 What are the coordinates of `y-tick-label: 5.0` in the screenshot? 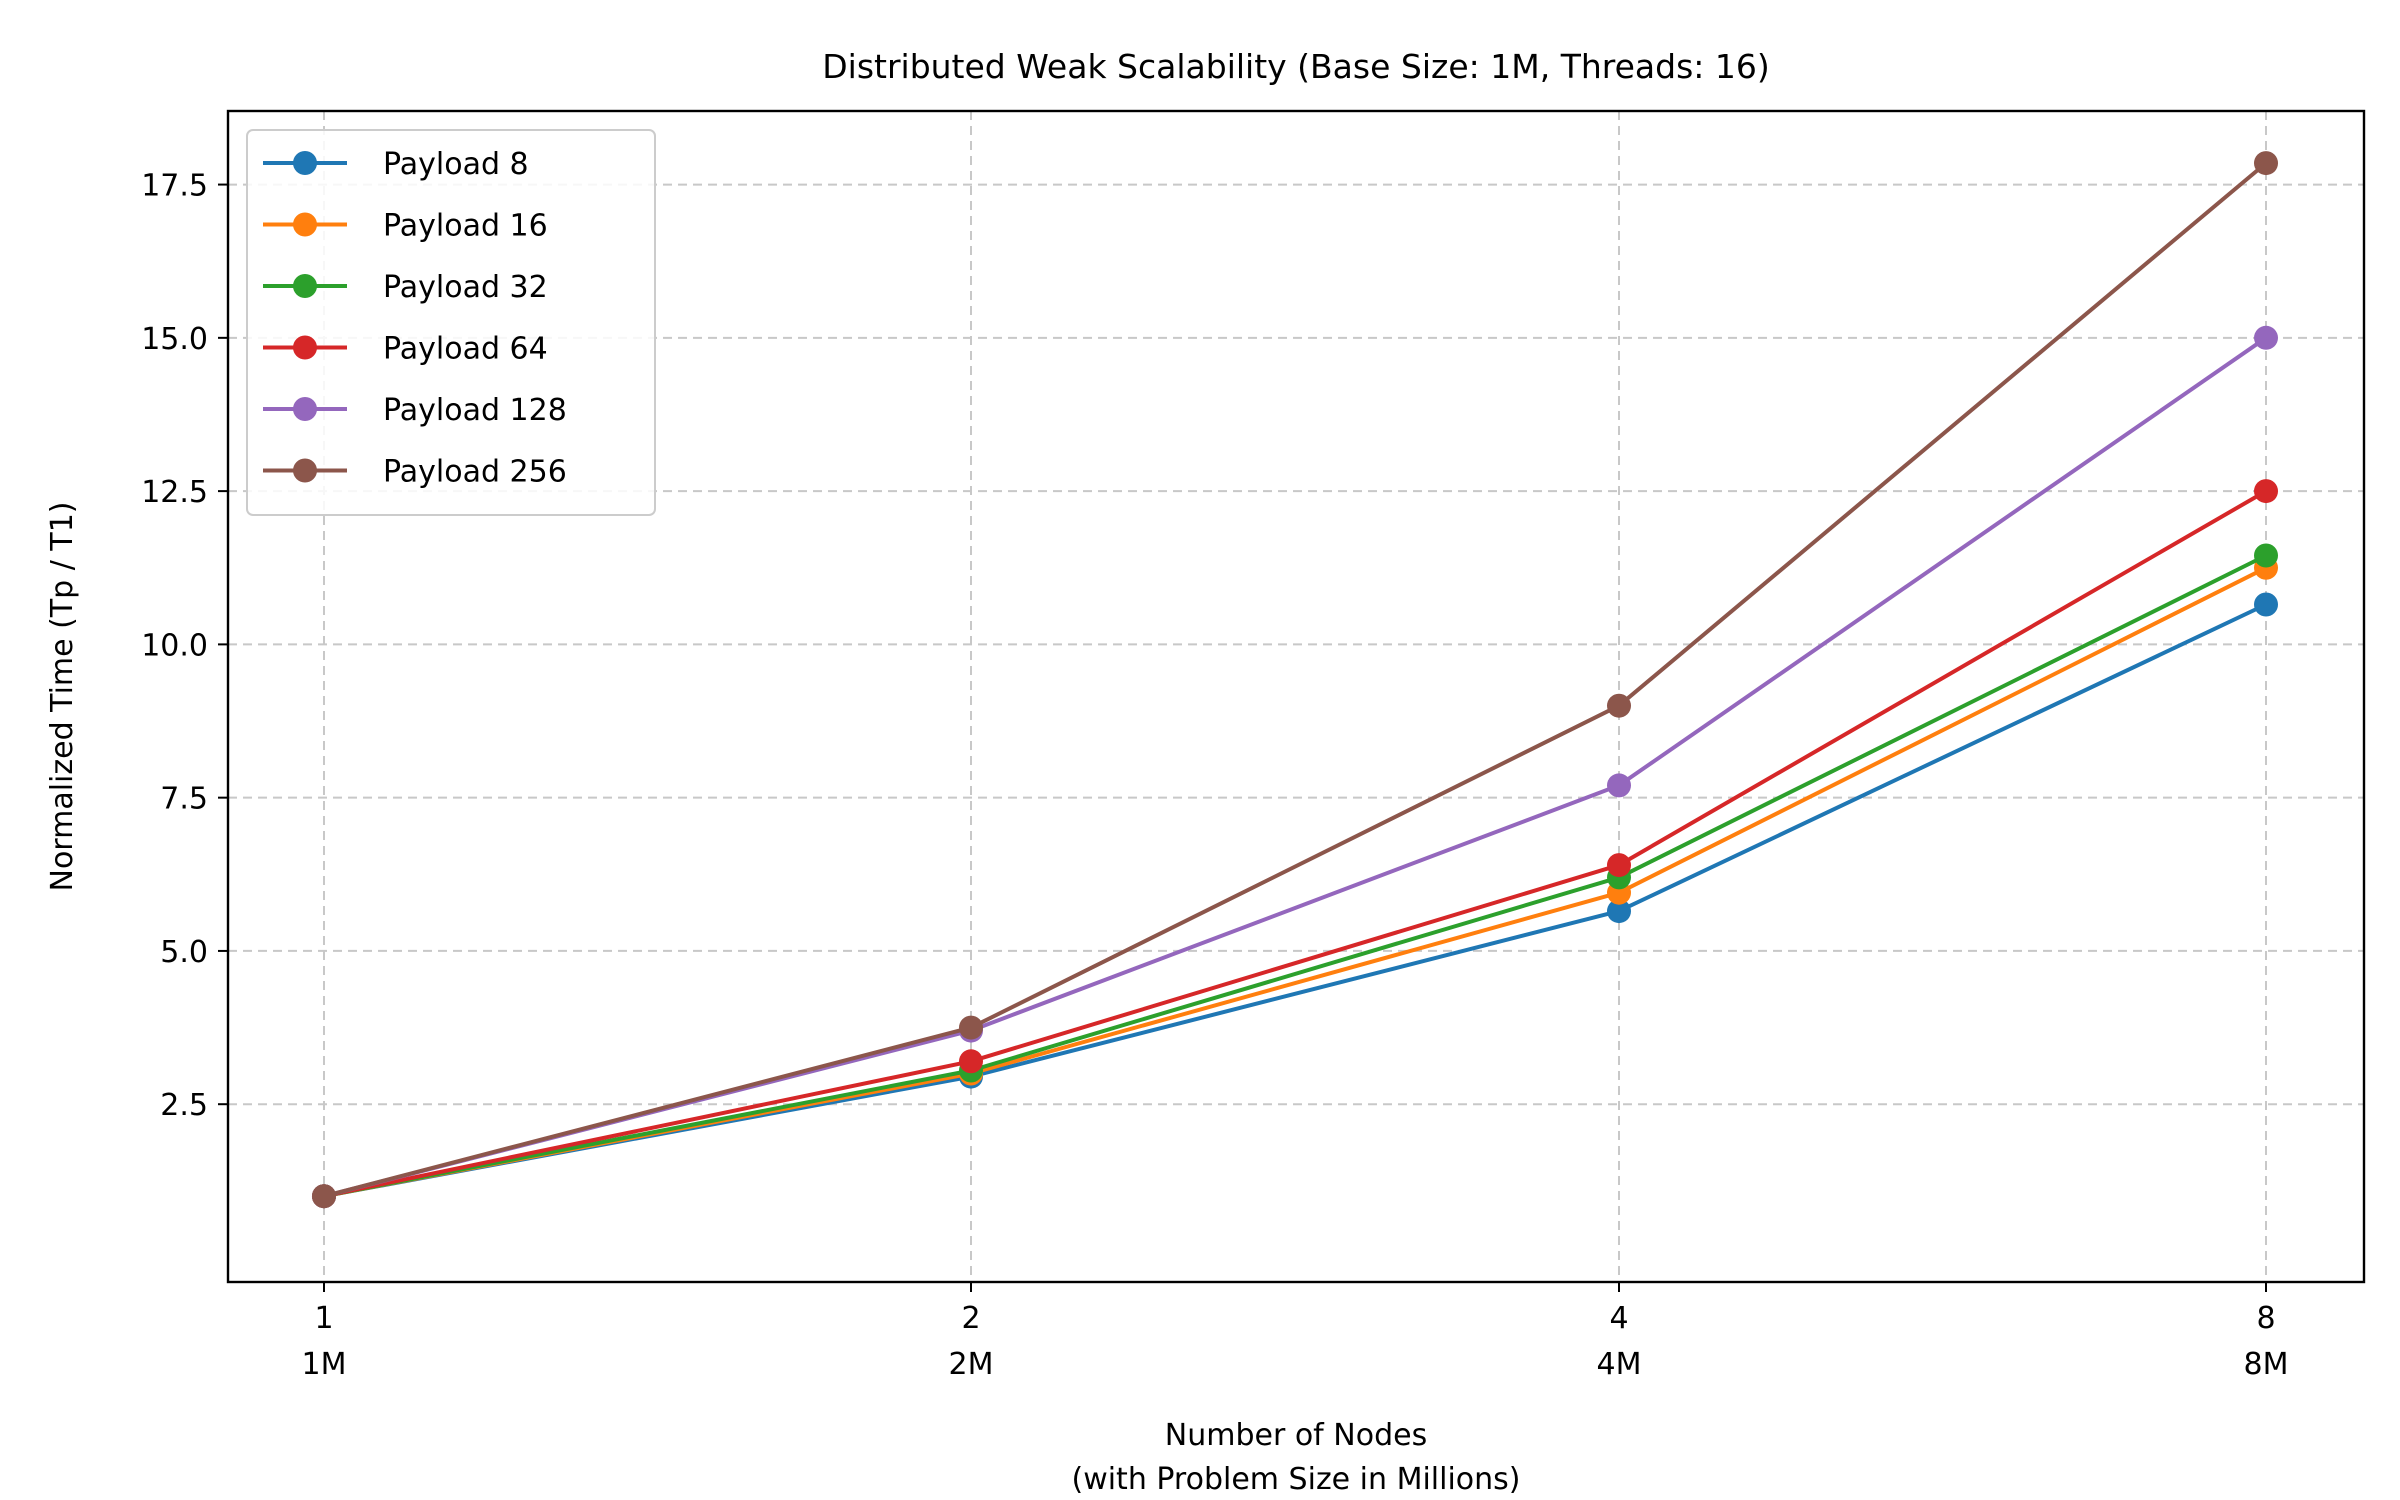 It's located at (184, 952).